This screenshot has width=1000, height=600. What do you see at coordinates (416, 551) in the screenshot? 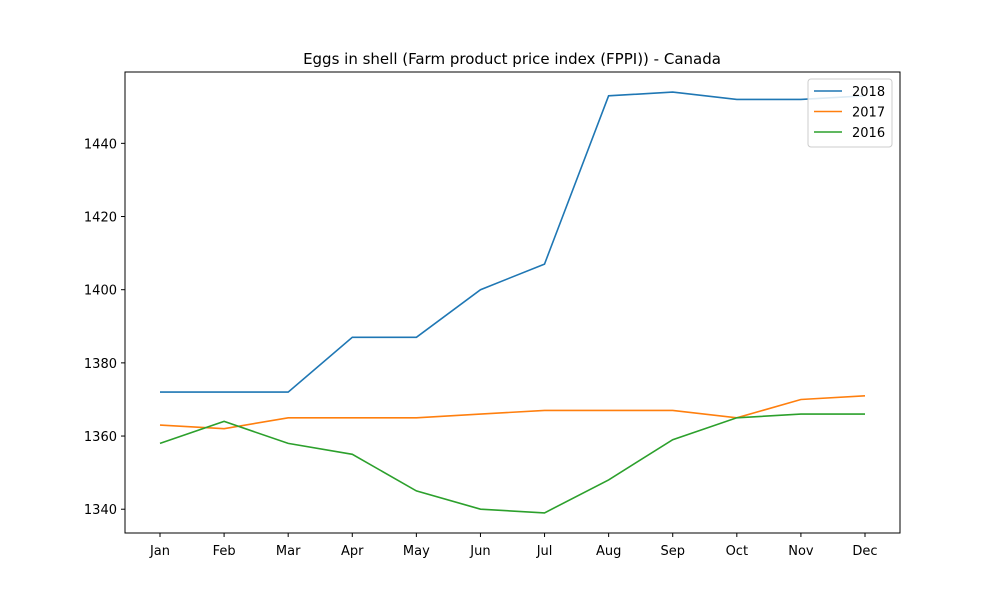
I see `x-tick-label: May` at bounding box center [416, 551].